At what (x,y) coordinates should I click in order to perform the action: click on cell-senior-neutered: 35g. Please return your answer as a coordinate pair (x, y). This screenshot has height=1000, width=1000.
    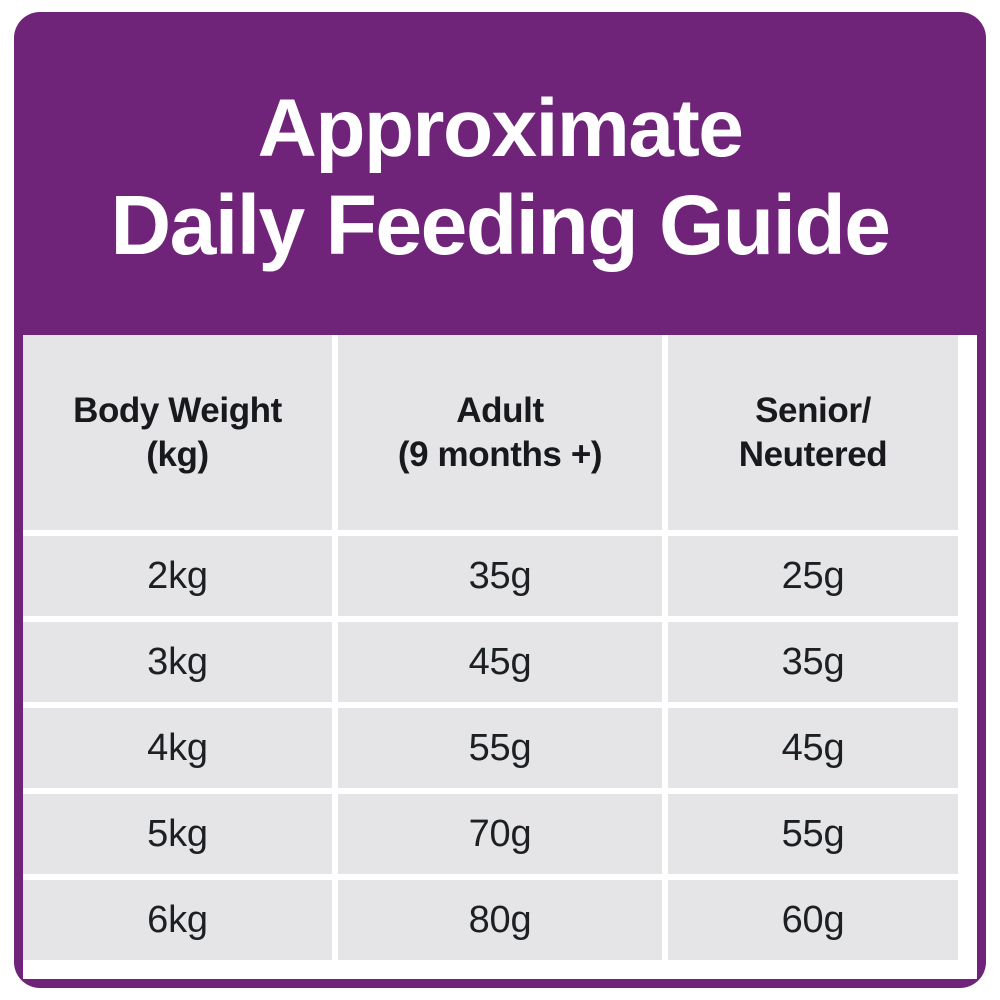
    Looking at the image, I should click on (813, 662).